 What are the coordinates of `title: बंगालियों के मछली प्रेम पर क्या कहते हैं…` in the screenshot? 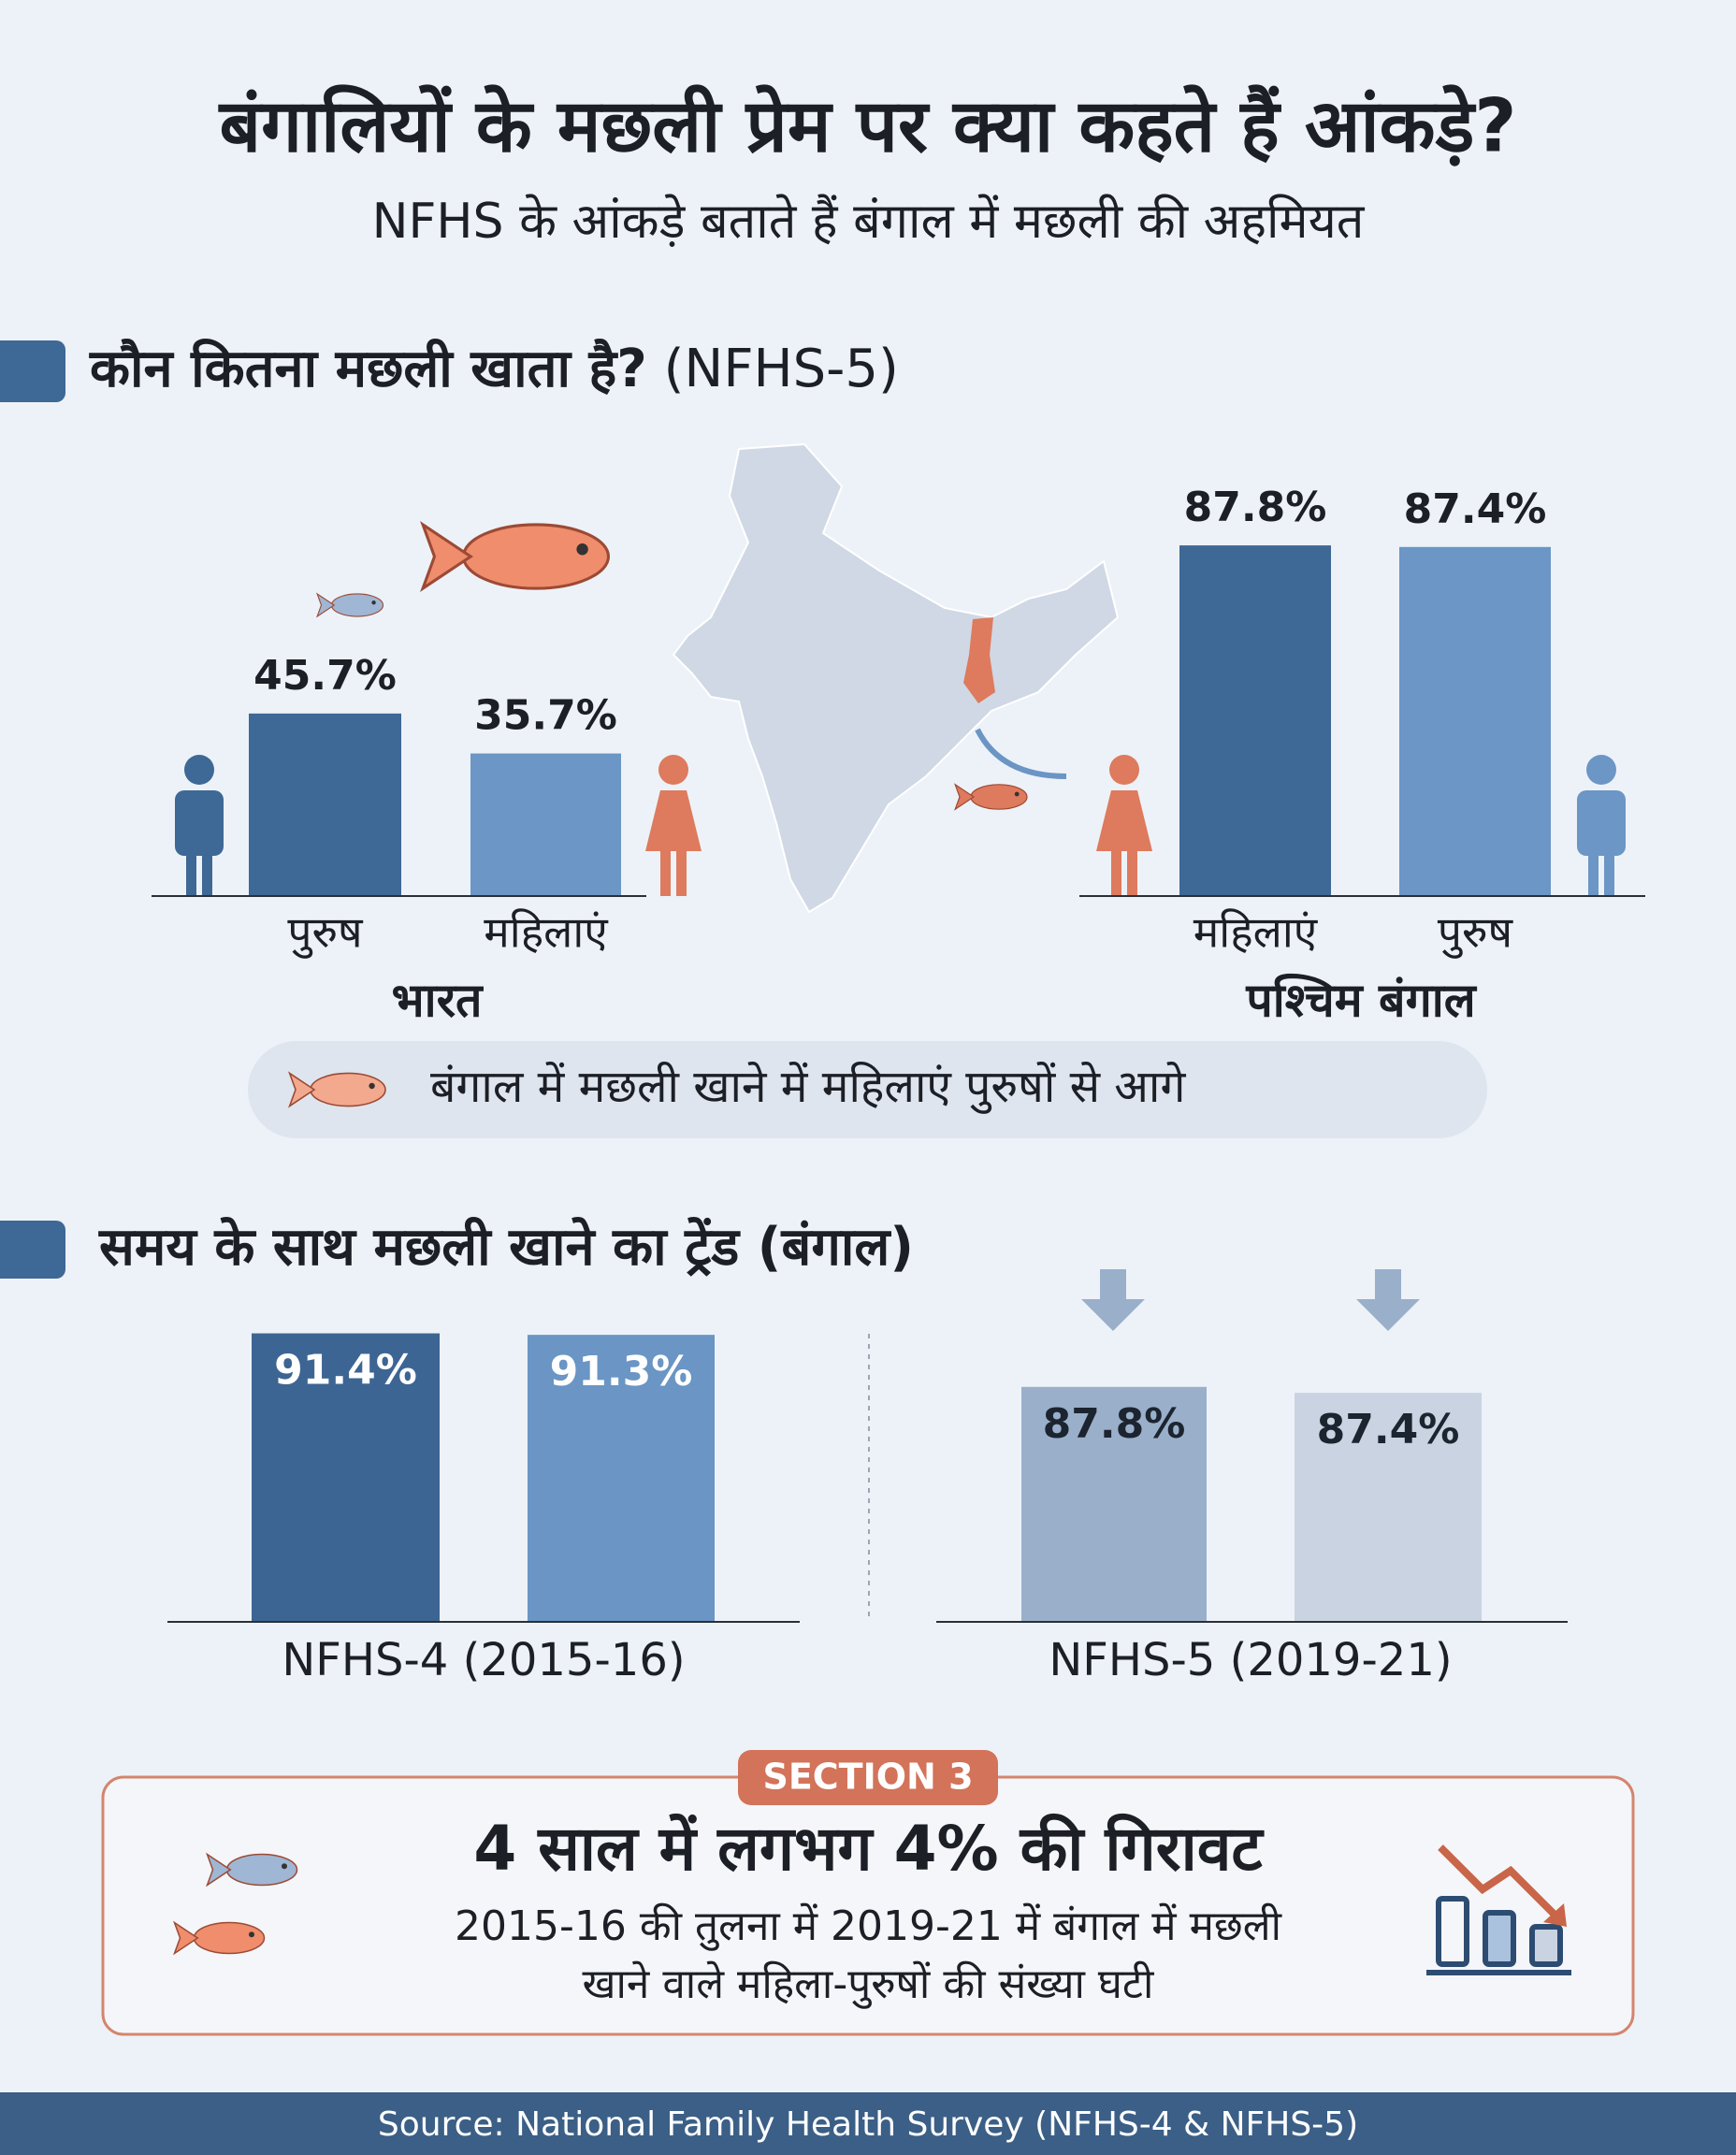 It's located at (867, 126).